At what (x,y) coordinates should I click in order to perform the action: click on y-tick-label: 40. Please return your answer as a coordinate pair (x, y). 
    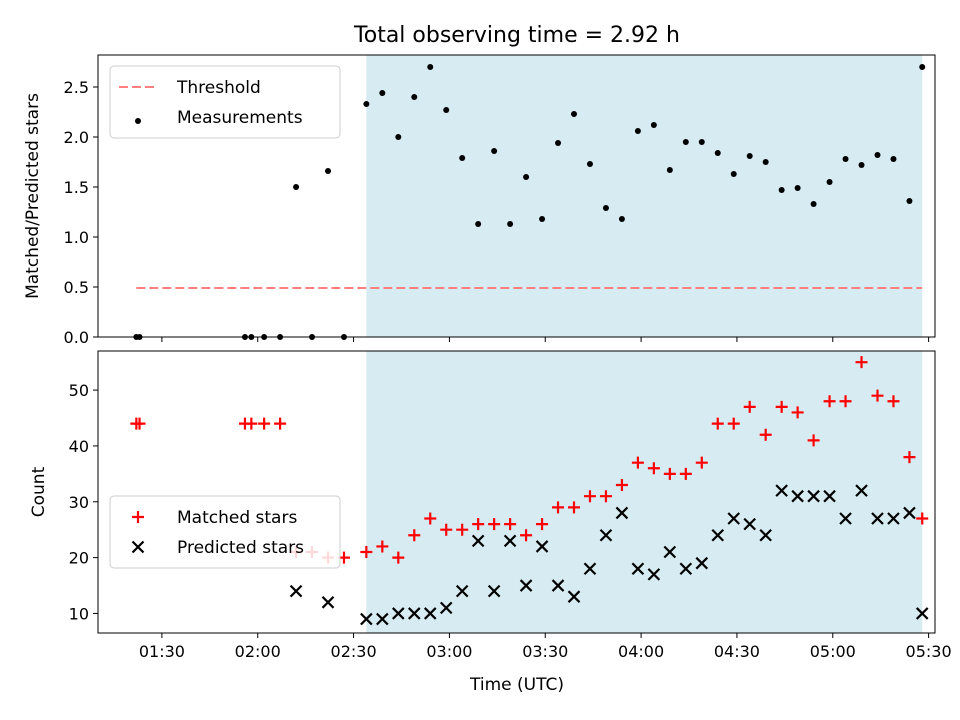
    Looking at the image, I should click on (79, 446).